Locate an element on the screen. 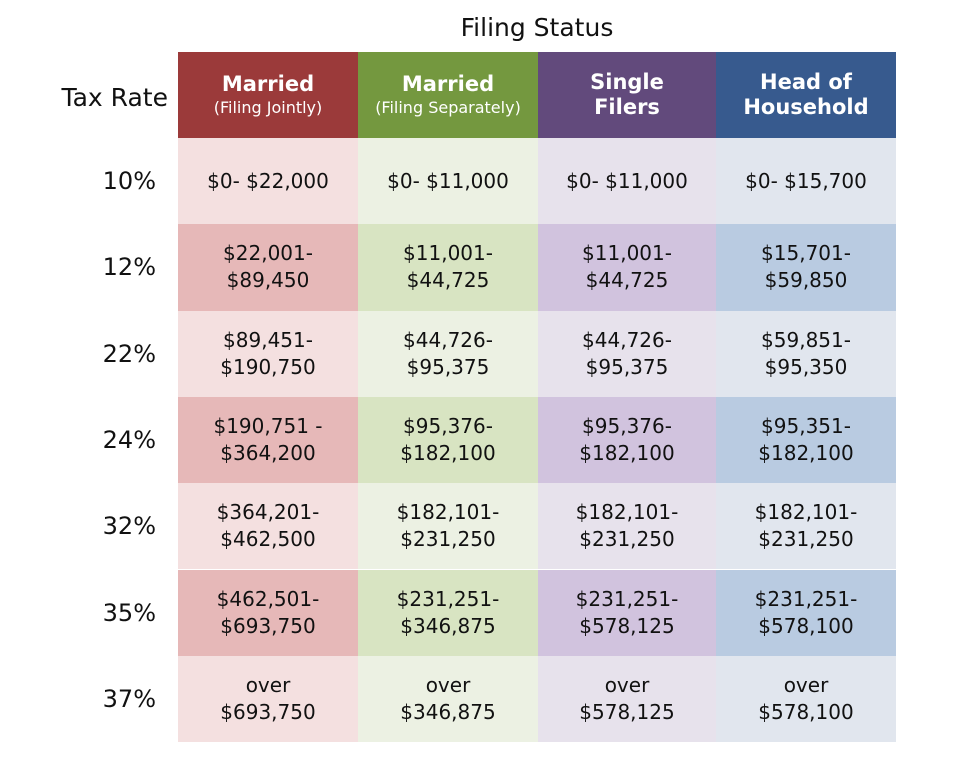  tax-rate-label: 24% is located at coordinates (129, 440).